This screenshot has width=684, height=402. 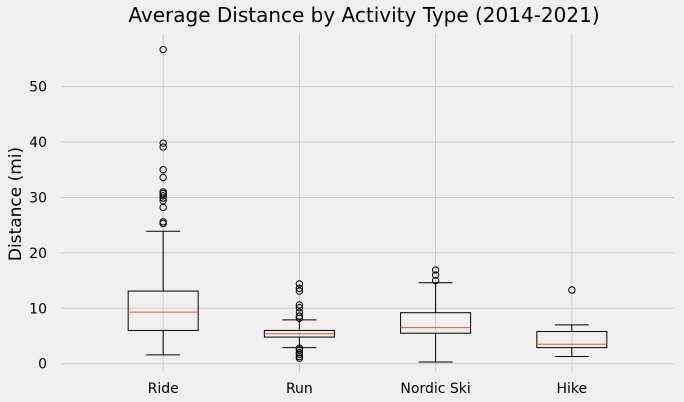 What do you see at coordinates (163, 389) in the screenshot?
I see `x-tick-label: Ride` at bounding box center [163, 389].